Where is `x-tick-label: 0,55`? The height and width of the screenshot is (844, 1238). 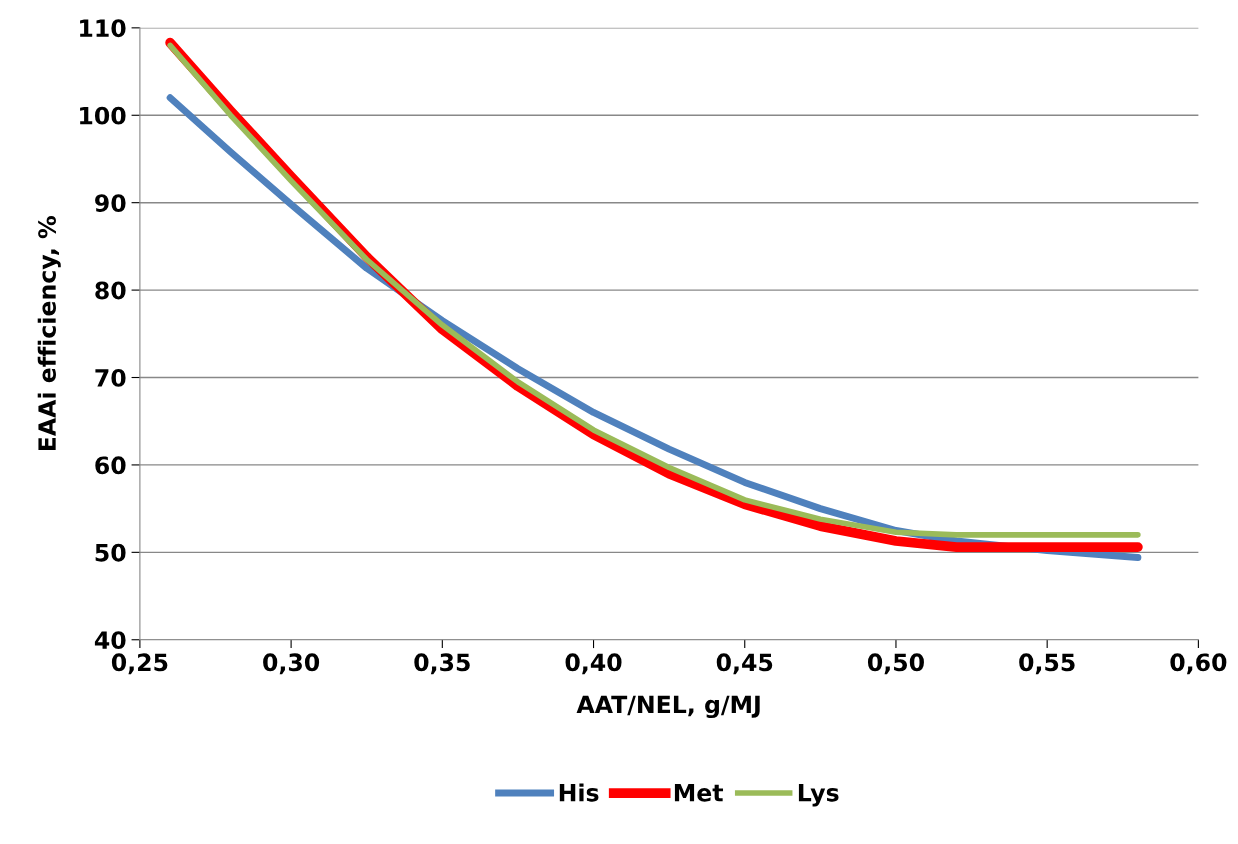 x-tick-label: 0,55 is located at coordinates (1047, 664).